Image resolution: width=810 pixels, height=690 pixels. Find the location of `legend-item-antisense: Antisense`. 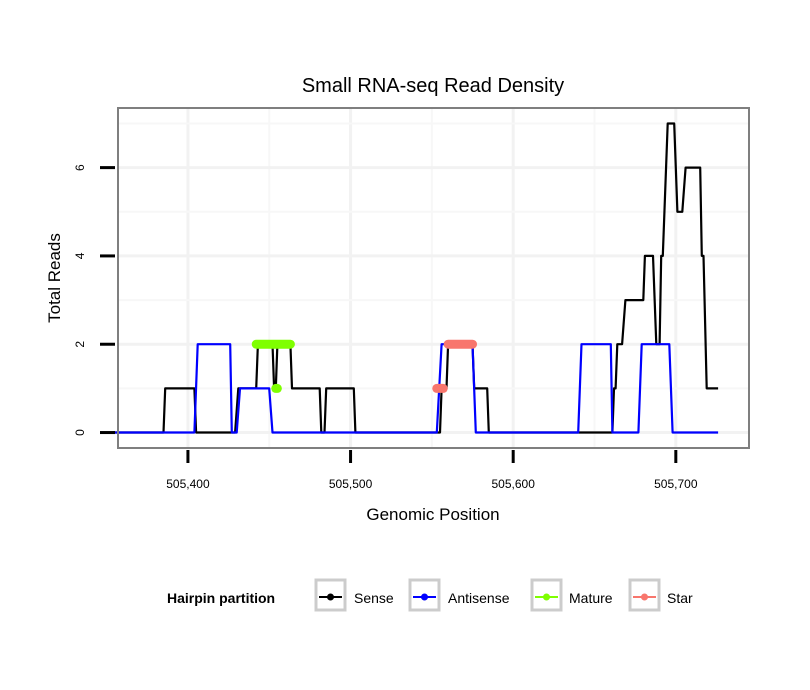

legend-item-antisense: Antisense is located at coordinates (459, 595).